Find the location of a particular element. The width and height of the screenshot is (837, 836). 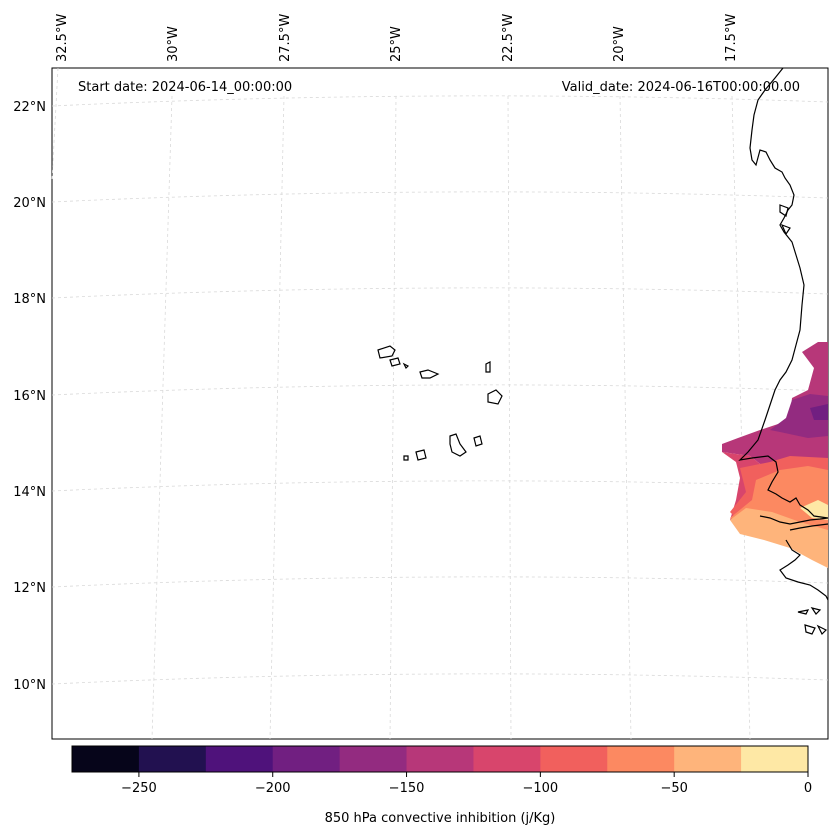

colorbar-tick-label: −200 is located at coordinates (273, 788).